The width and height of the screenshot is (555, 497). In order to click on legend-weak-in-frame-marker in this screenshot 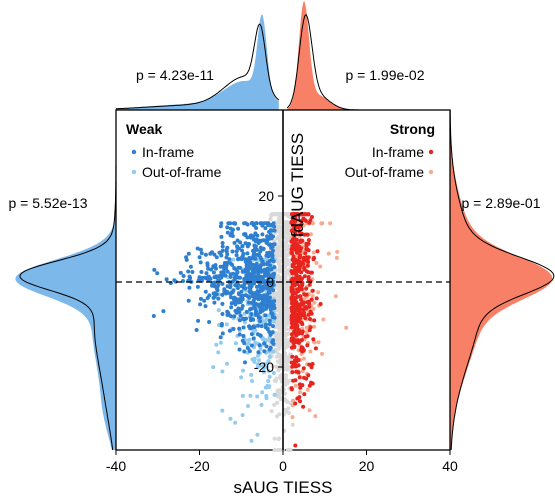, I will do `click(134, 152)`.